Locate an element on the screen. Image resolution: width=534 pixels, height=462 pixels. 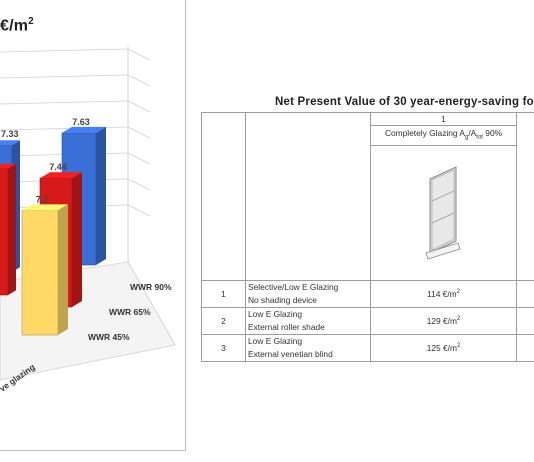
next-column-cell is located at coordinates (525, 196).